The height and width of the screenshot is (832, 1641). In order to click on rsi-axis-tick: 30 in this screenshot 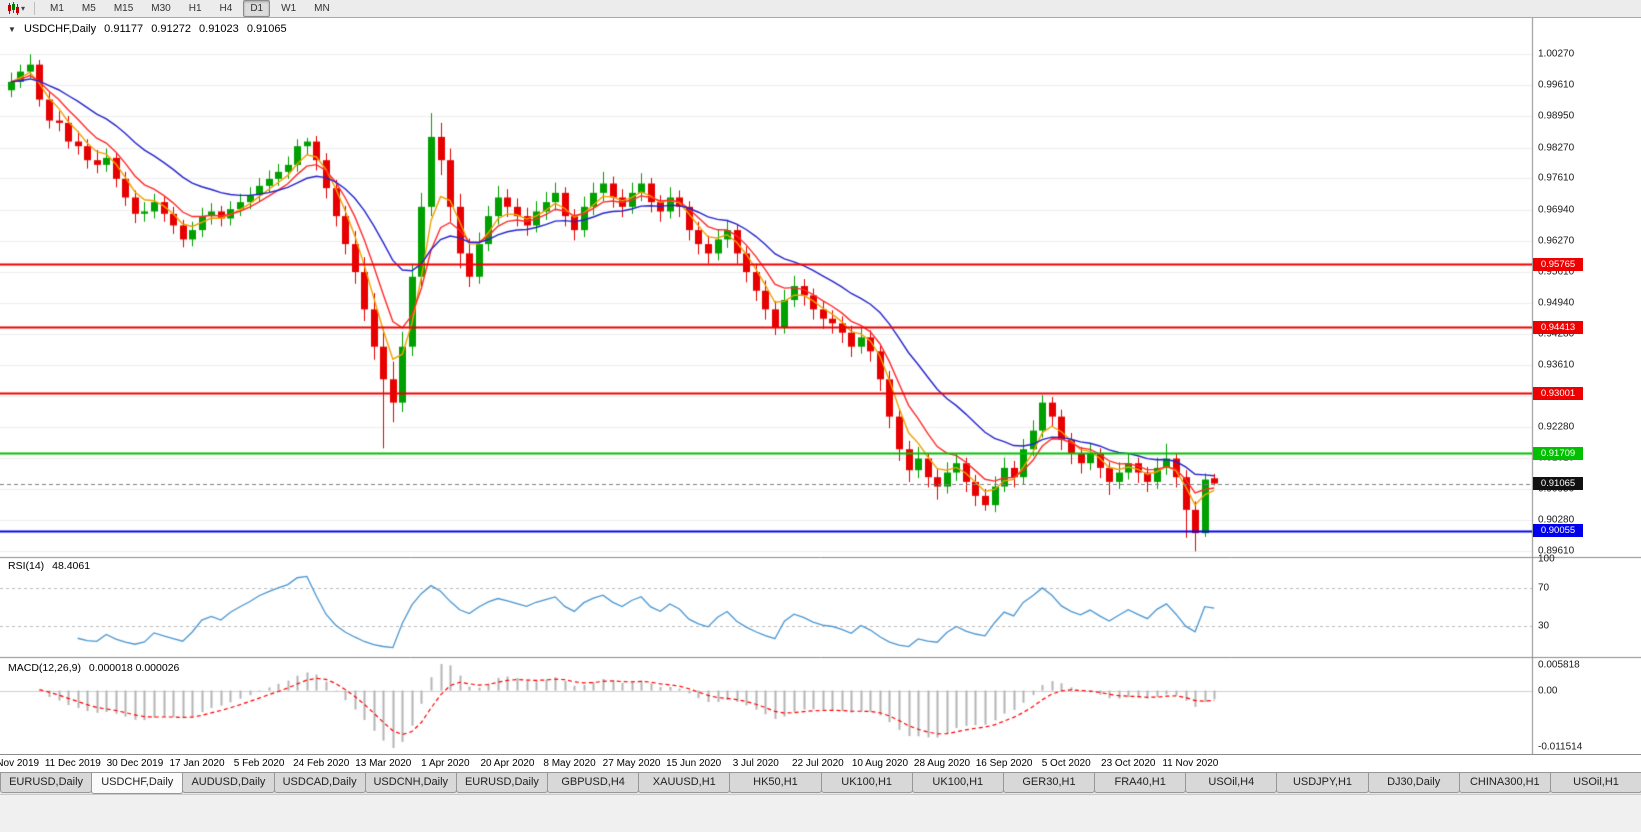, I will do `click(1544, 626)`.